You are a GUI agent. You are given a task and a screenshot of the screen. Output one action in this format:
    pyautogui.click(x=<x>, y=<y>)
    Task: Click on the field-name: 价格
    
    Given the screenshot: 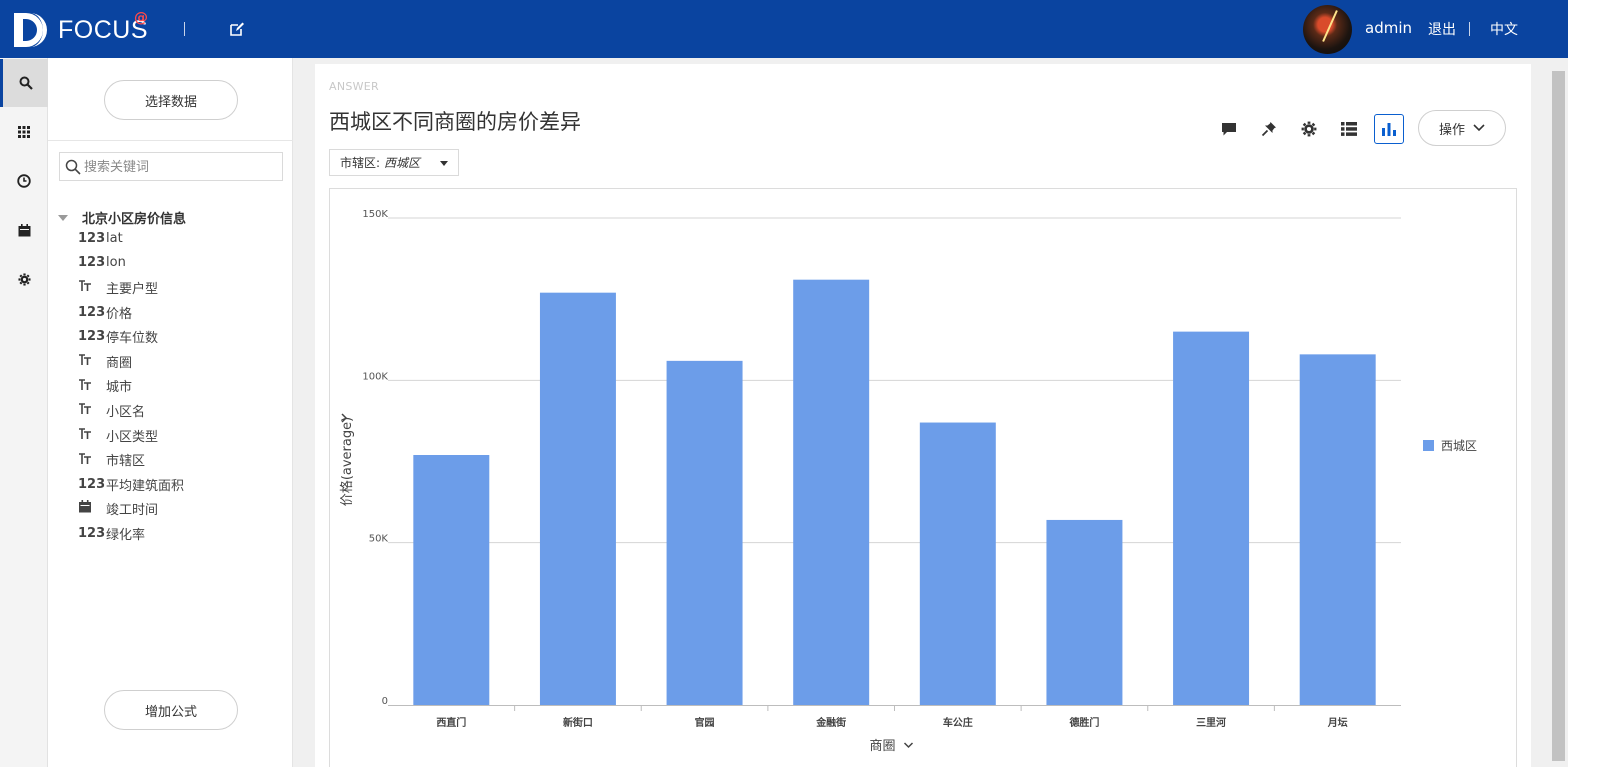 What is the action you would take?
    pyautogui.click(x=119, y=314)
    